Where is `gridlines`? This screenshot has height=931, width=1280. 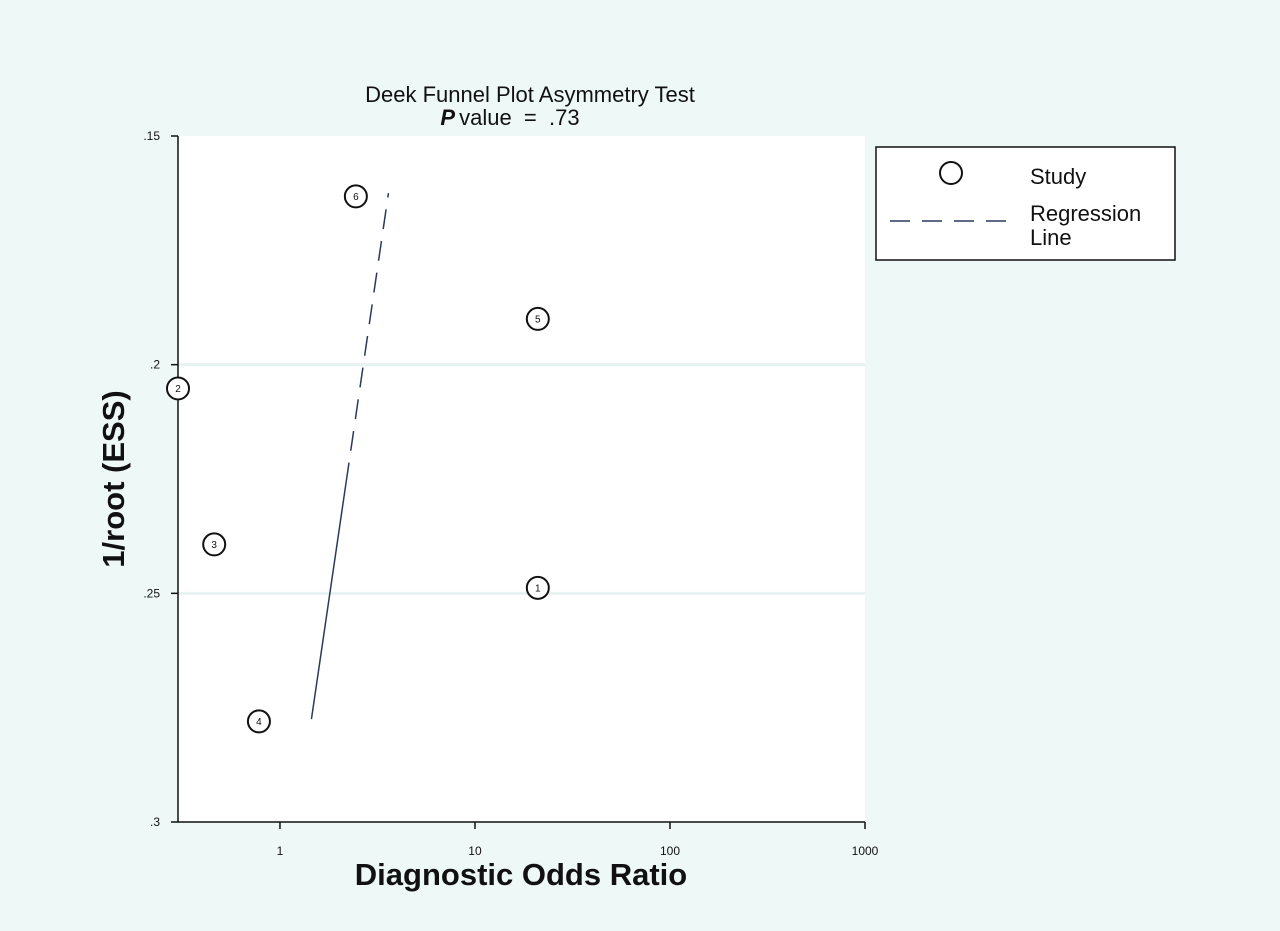 gridlines is located at coordinates (521, 479).